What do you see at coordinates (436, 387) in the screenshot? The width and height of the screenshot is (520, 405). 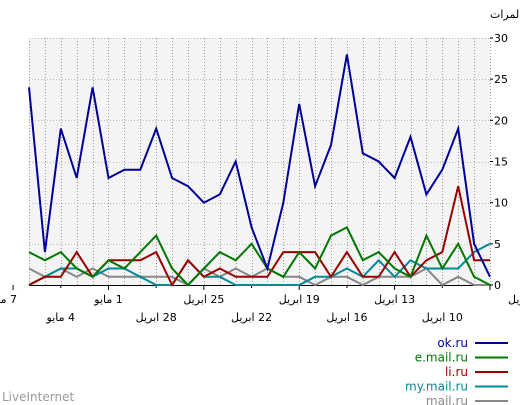 I see `legend-label: my.mail.ru` at bounding box center [436, 387].